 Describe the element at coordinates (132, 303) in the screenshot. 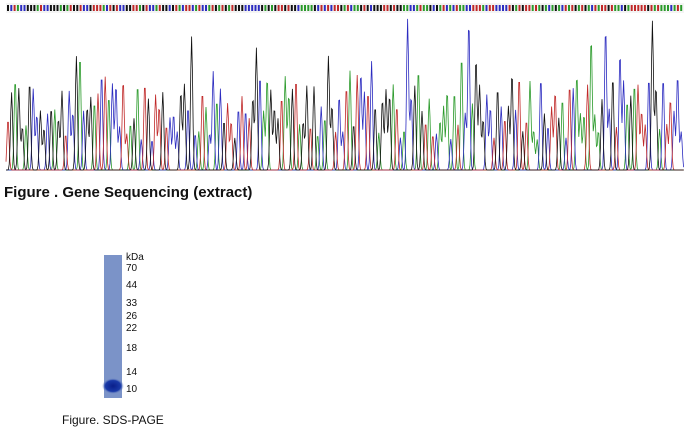

I see `marker-label: 33` at that location.